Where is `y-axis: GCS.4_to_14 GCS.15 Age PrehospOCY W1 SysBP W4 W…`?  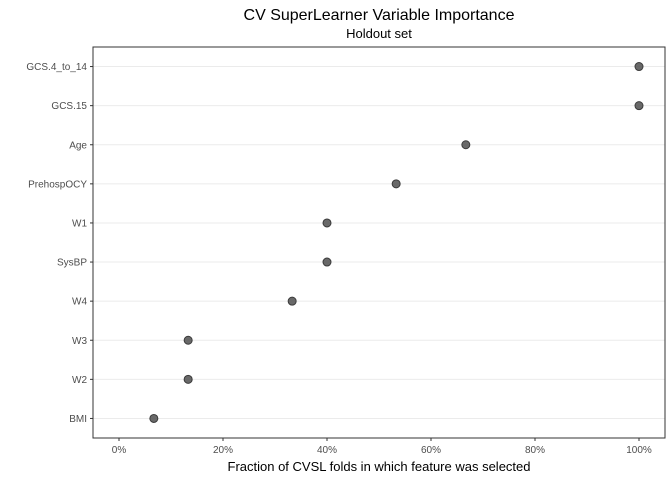
y-axis: GCS.4_to_14 GCS.15 Age PrehospOCY W1 SysBP W4 W… is located at coordinates (59, 243).